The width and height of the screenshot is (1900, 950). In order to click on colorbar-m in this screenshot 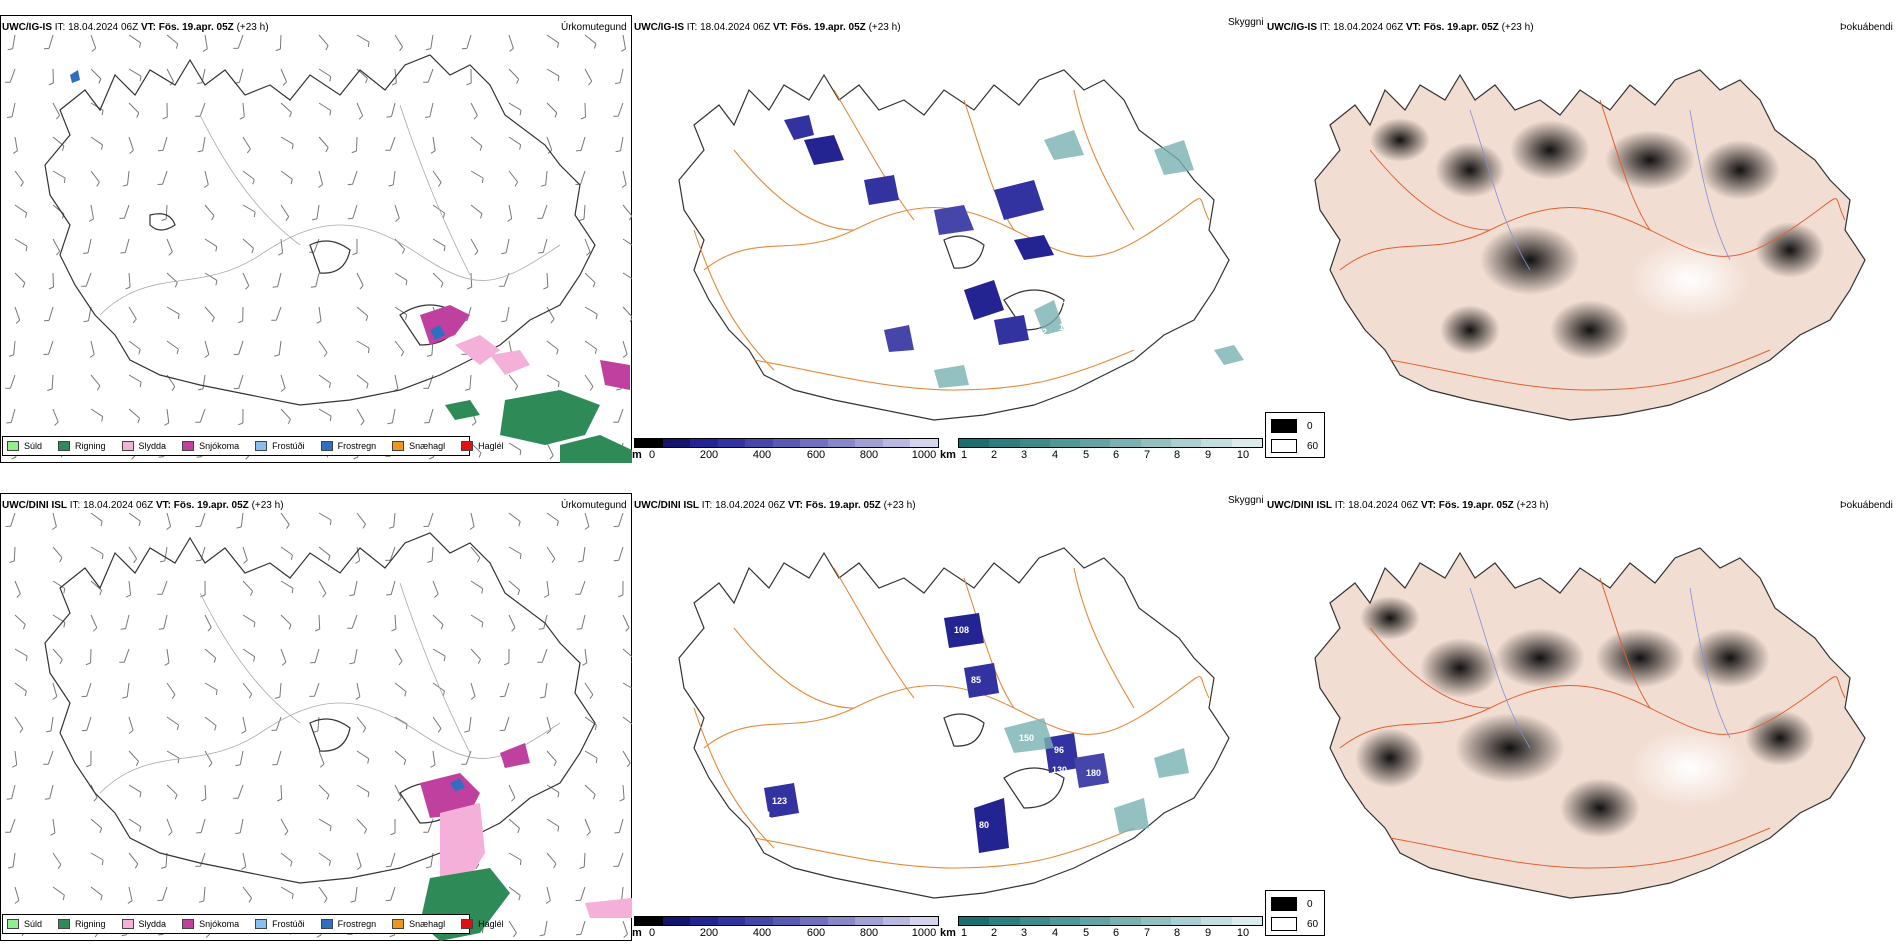, I will do `click(786, 443)`.